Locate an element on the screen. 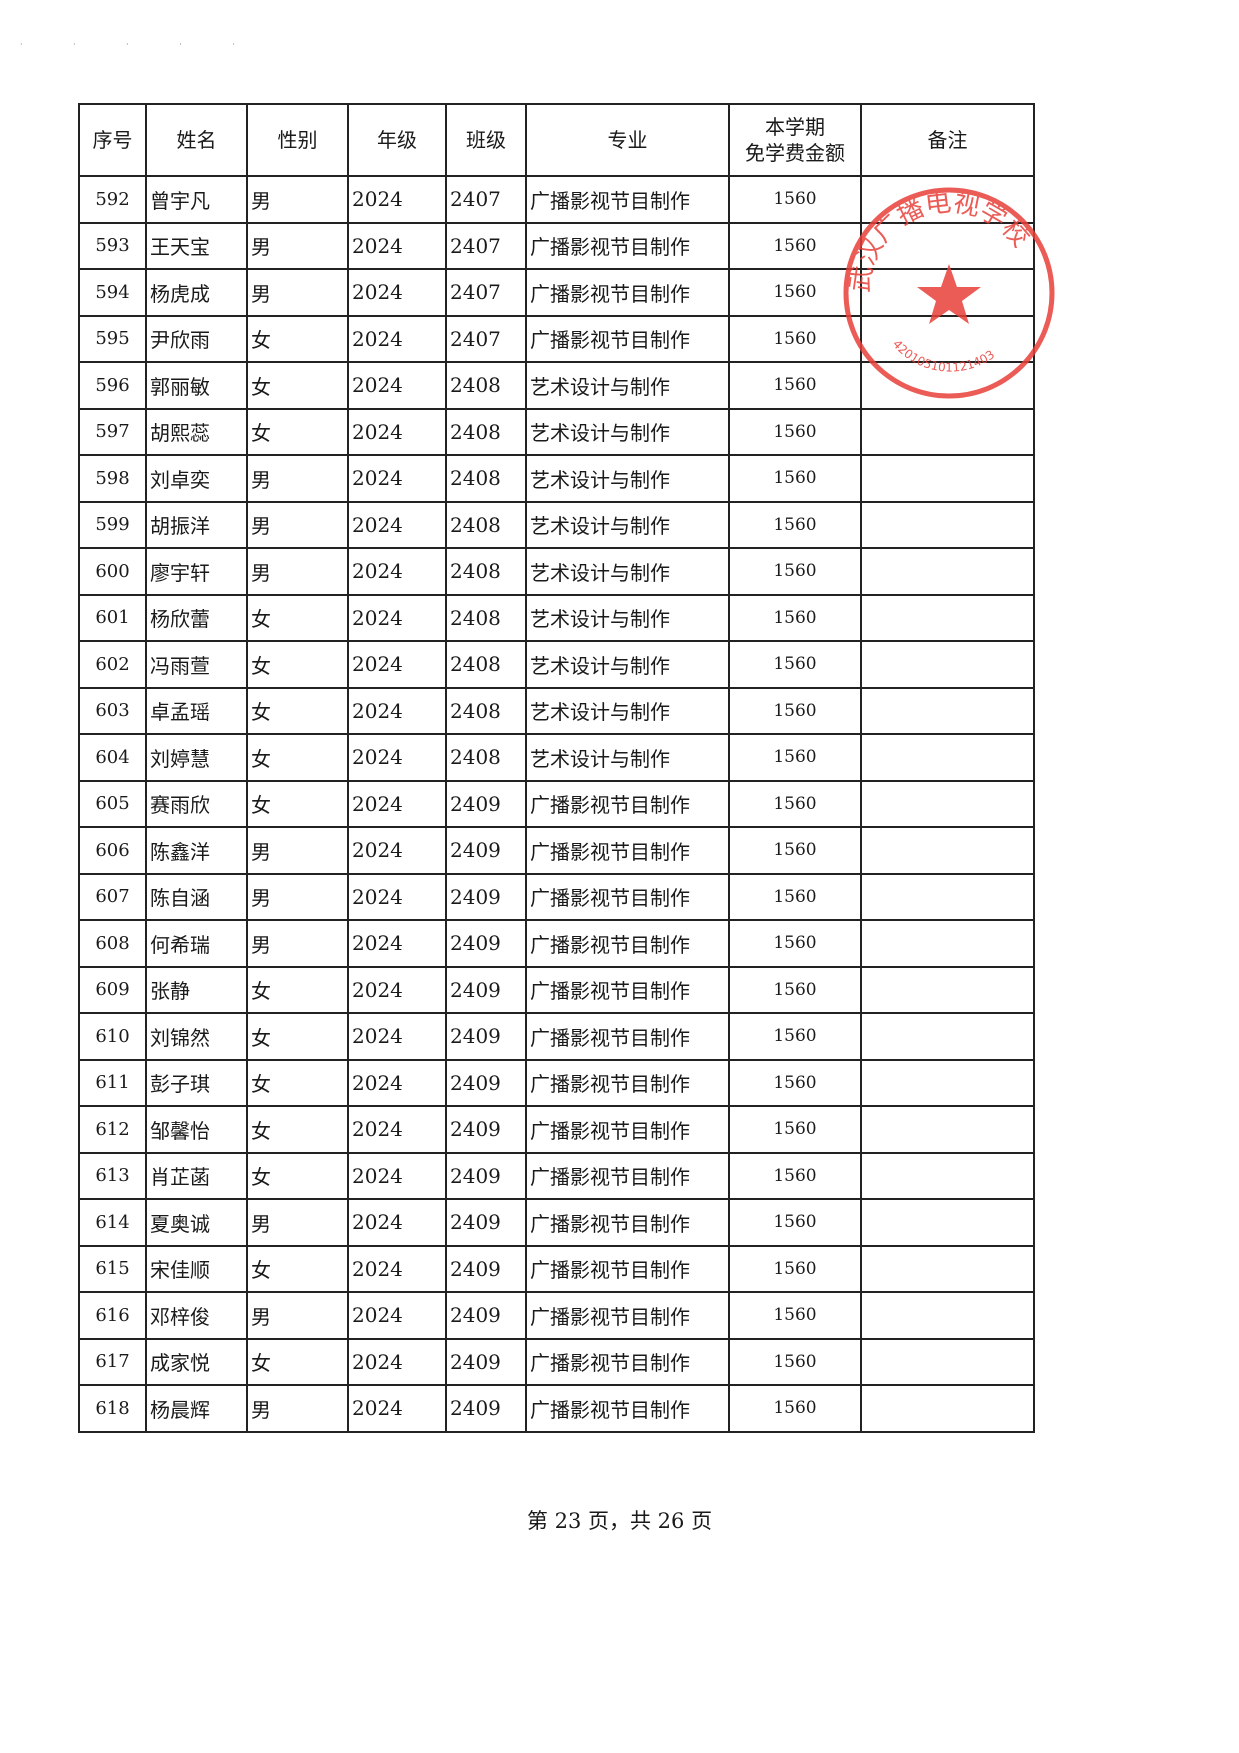 The width and height of the screenshot is (1239, 1753). cell-name: 陈自涵 is located at coordinates (196, 896).